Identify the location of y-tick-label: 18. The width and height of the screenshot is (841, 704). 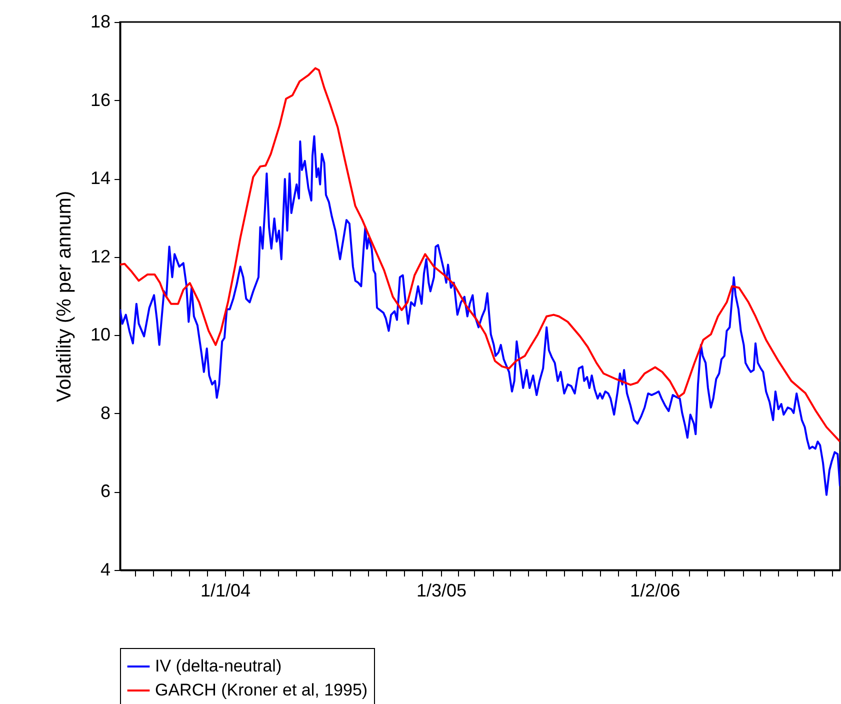
(100, 22).